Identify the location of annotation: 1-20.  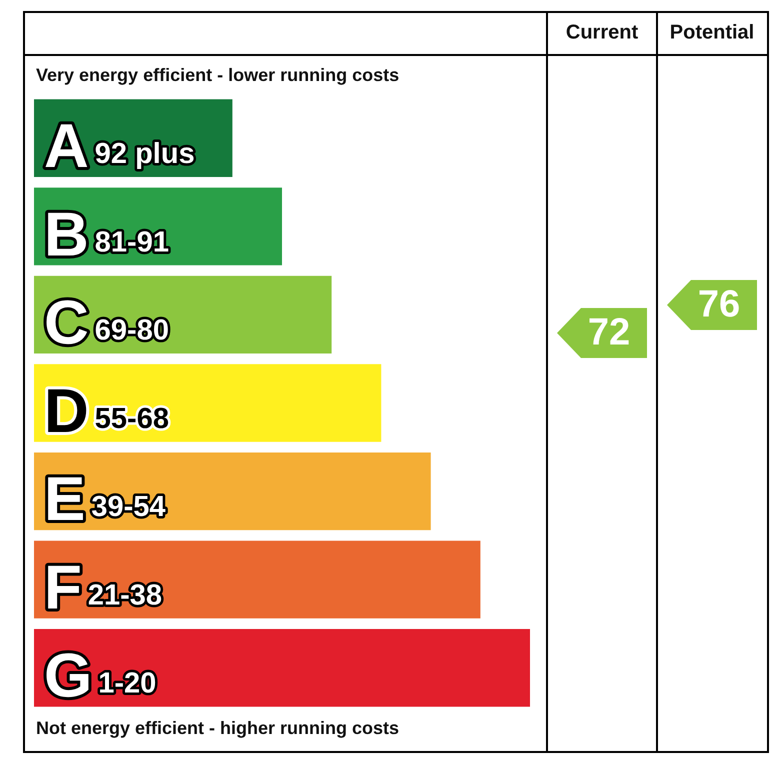
(127, 684).